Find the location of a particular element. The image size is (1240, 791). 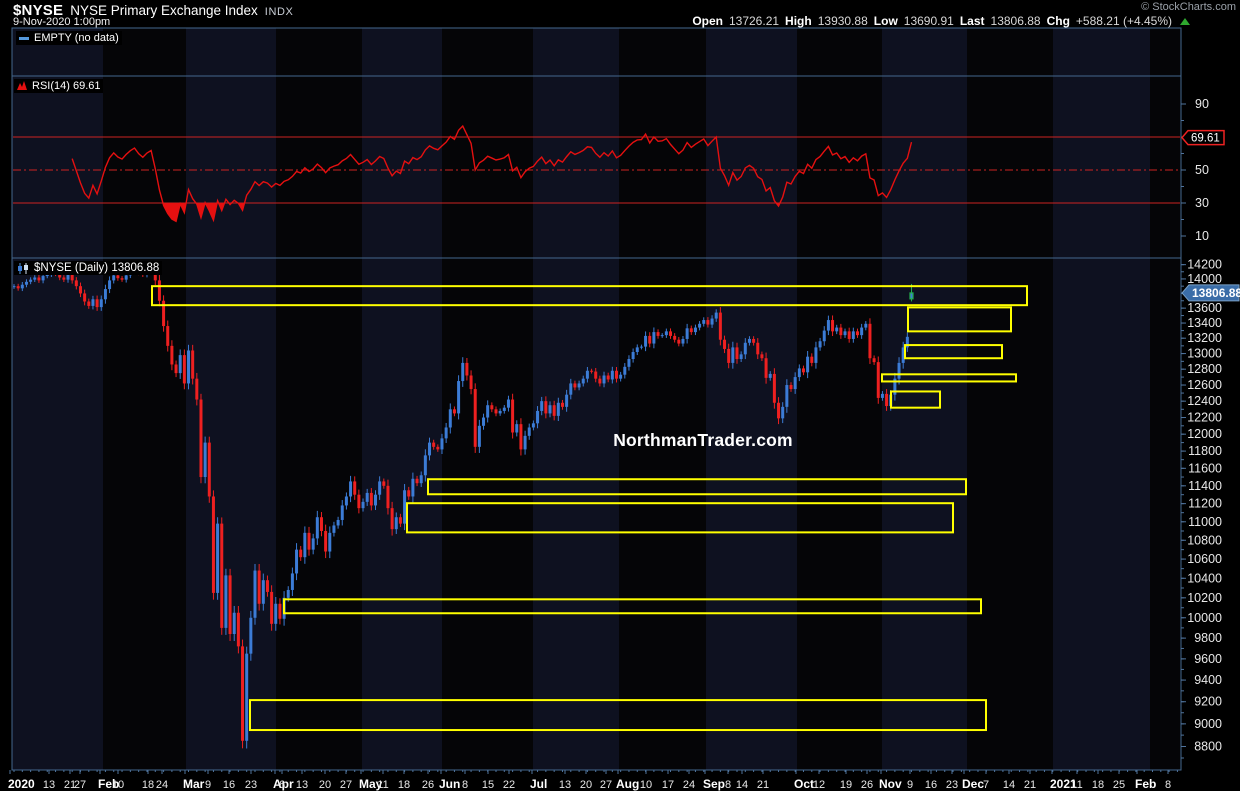

time-axis-label: 20 is located at coordinates (325, 785).